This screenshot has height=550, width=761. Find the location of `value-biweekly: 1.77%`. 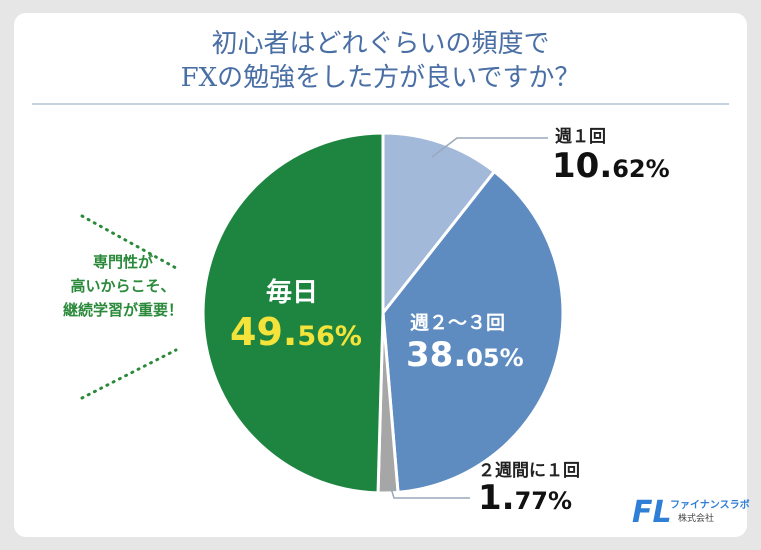

value-biweekly: 1.77% is located at coordinates (525, 498).